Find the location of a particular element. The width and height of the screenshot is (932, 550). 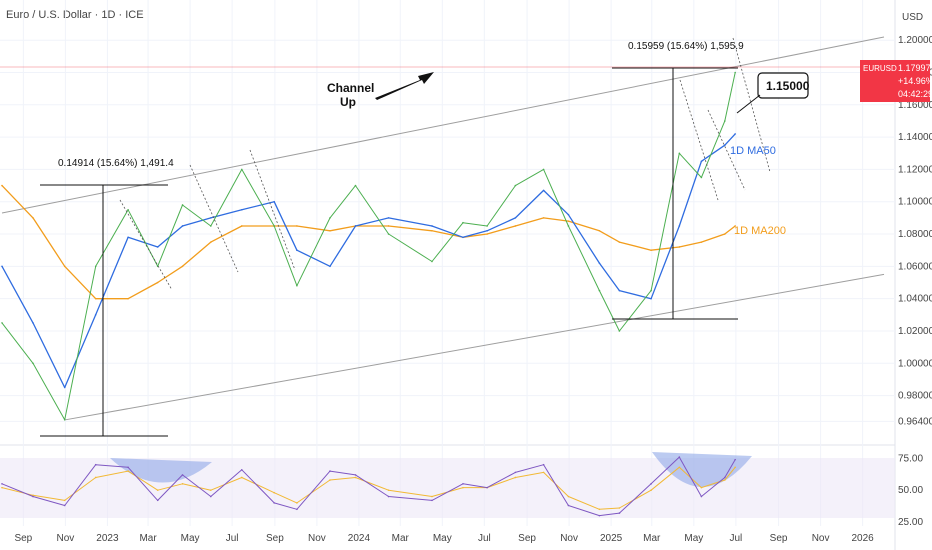

price-badge-change: +14.96% is located at coordinates (915, 81).